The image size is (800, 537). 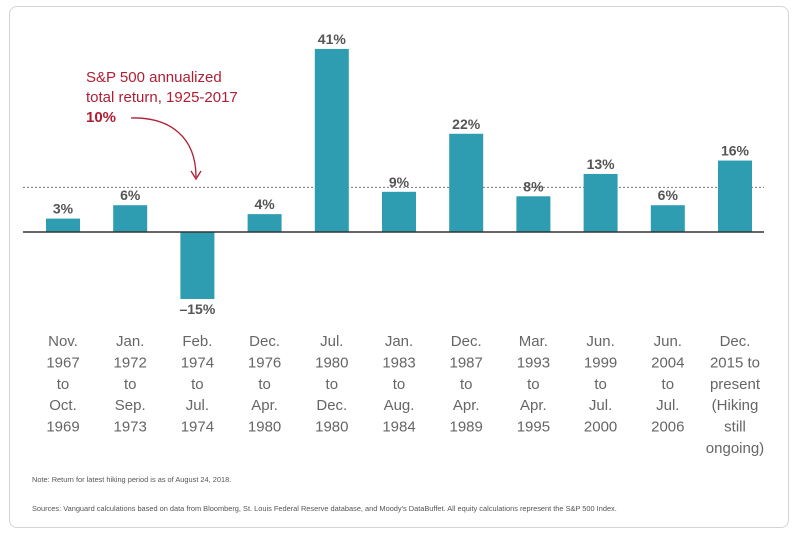 What do you see at coordinates (600, 427) in the screenshot?
I see `x-tick-label: 2000` at bounding box center [600, 427].